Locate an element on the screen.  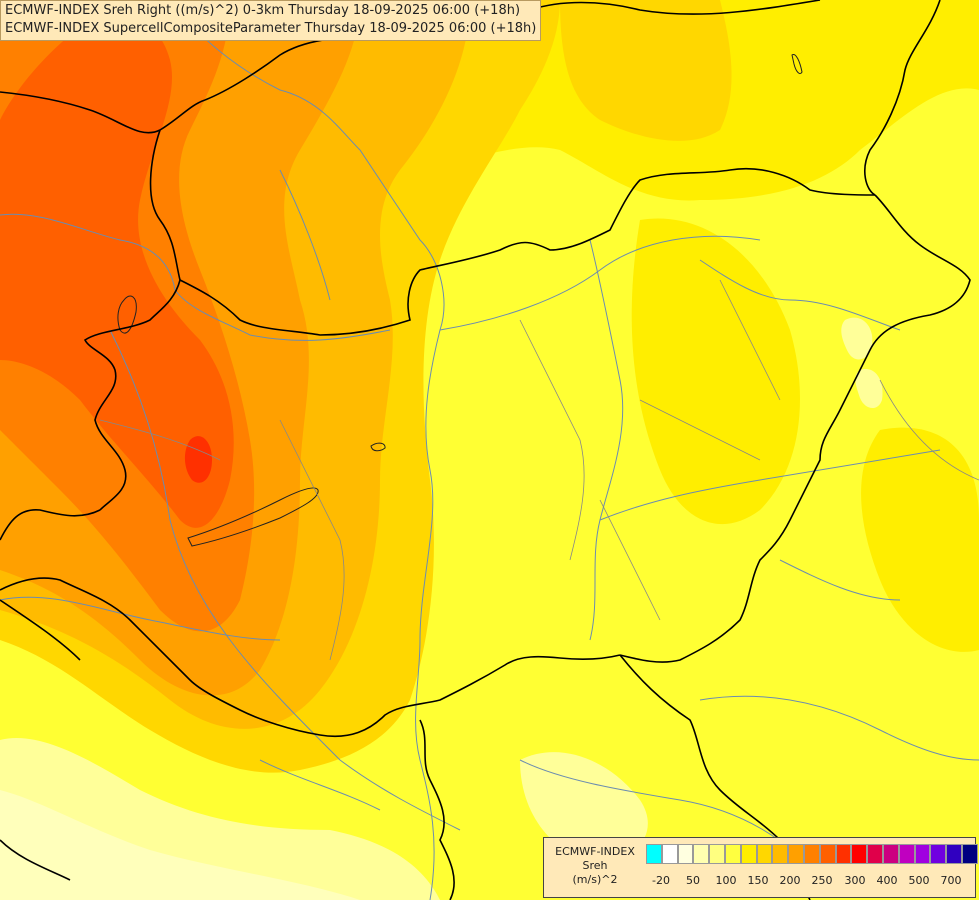
lake-balaton is located at coordinates (253, 517).